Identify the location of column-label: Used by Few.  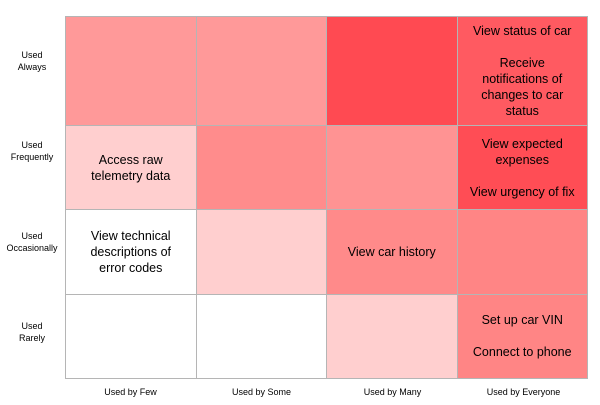
(130, 392).